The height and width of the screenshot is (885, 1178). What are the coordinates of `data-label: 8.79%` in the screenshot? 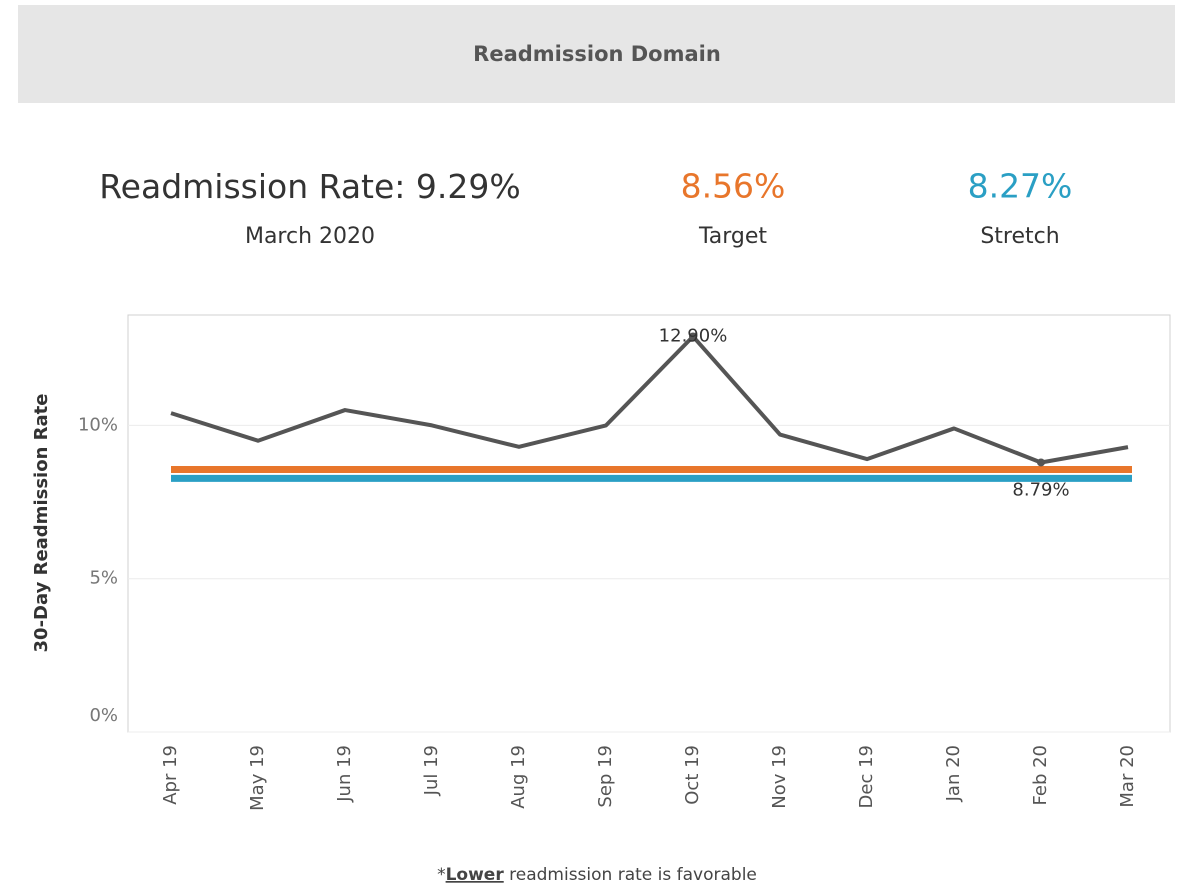 It's located at (1040, 489).